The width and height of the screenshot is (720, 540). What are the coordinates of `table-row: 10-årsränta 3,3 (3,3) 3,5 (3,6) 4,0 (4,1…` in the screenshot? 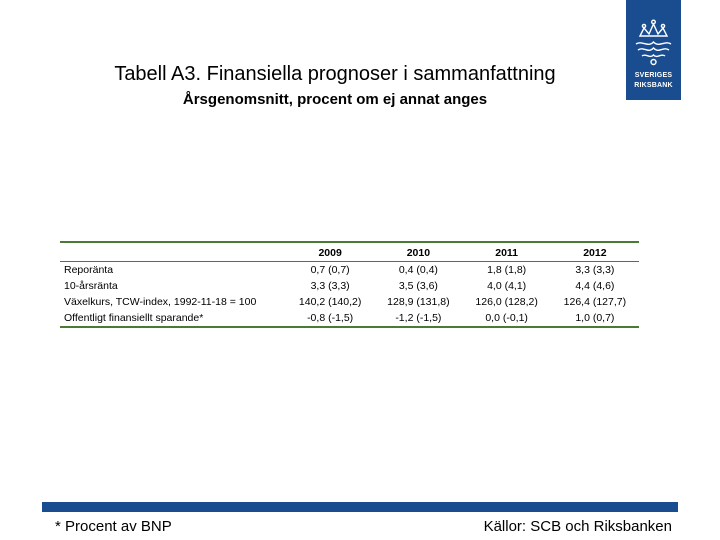 It's located at (349, 286).